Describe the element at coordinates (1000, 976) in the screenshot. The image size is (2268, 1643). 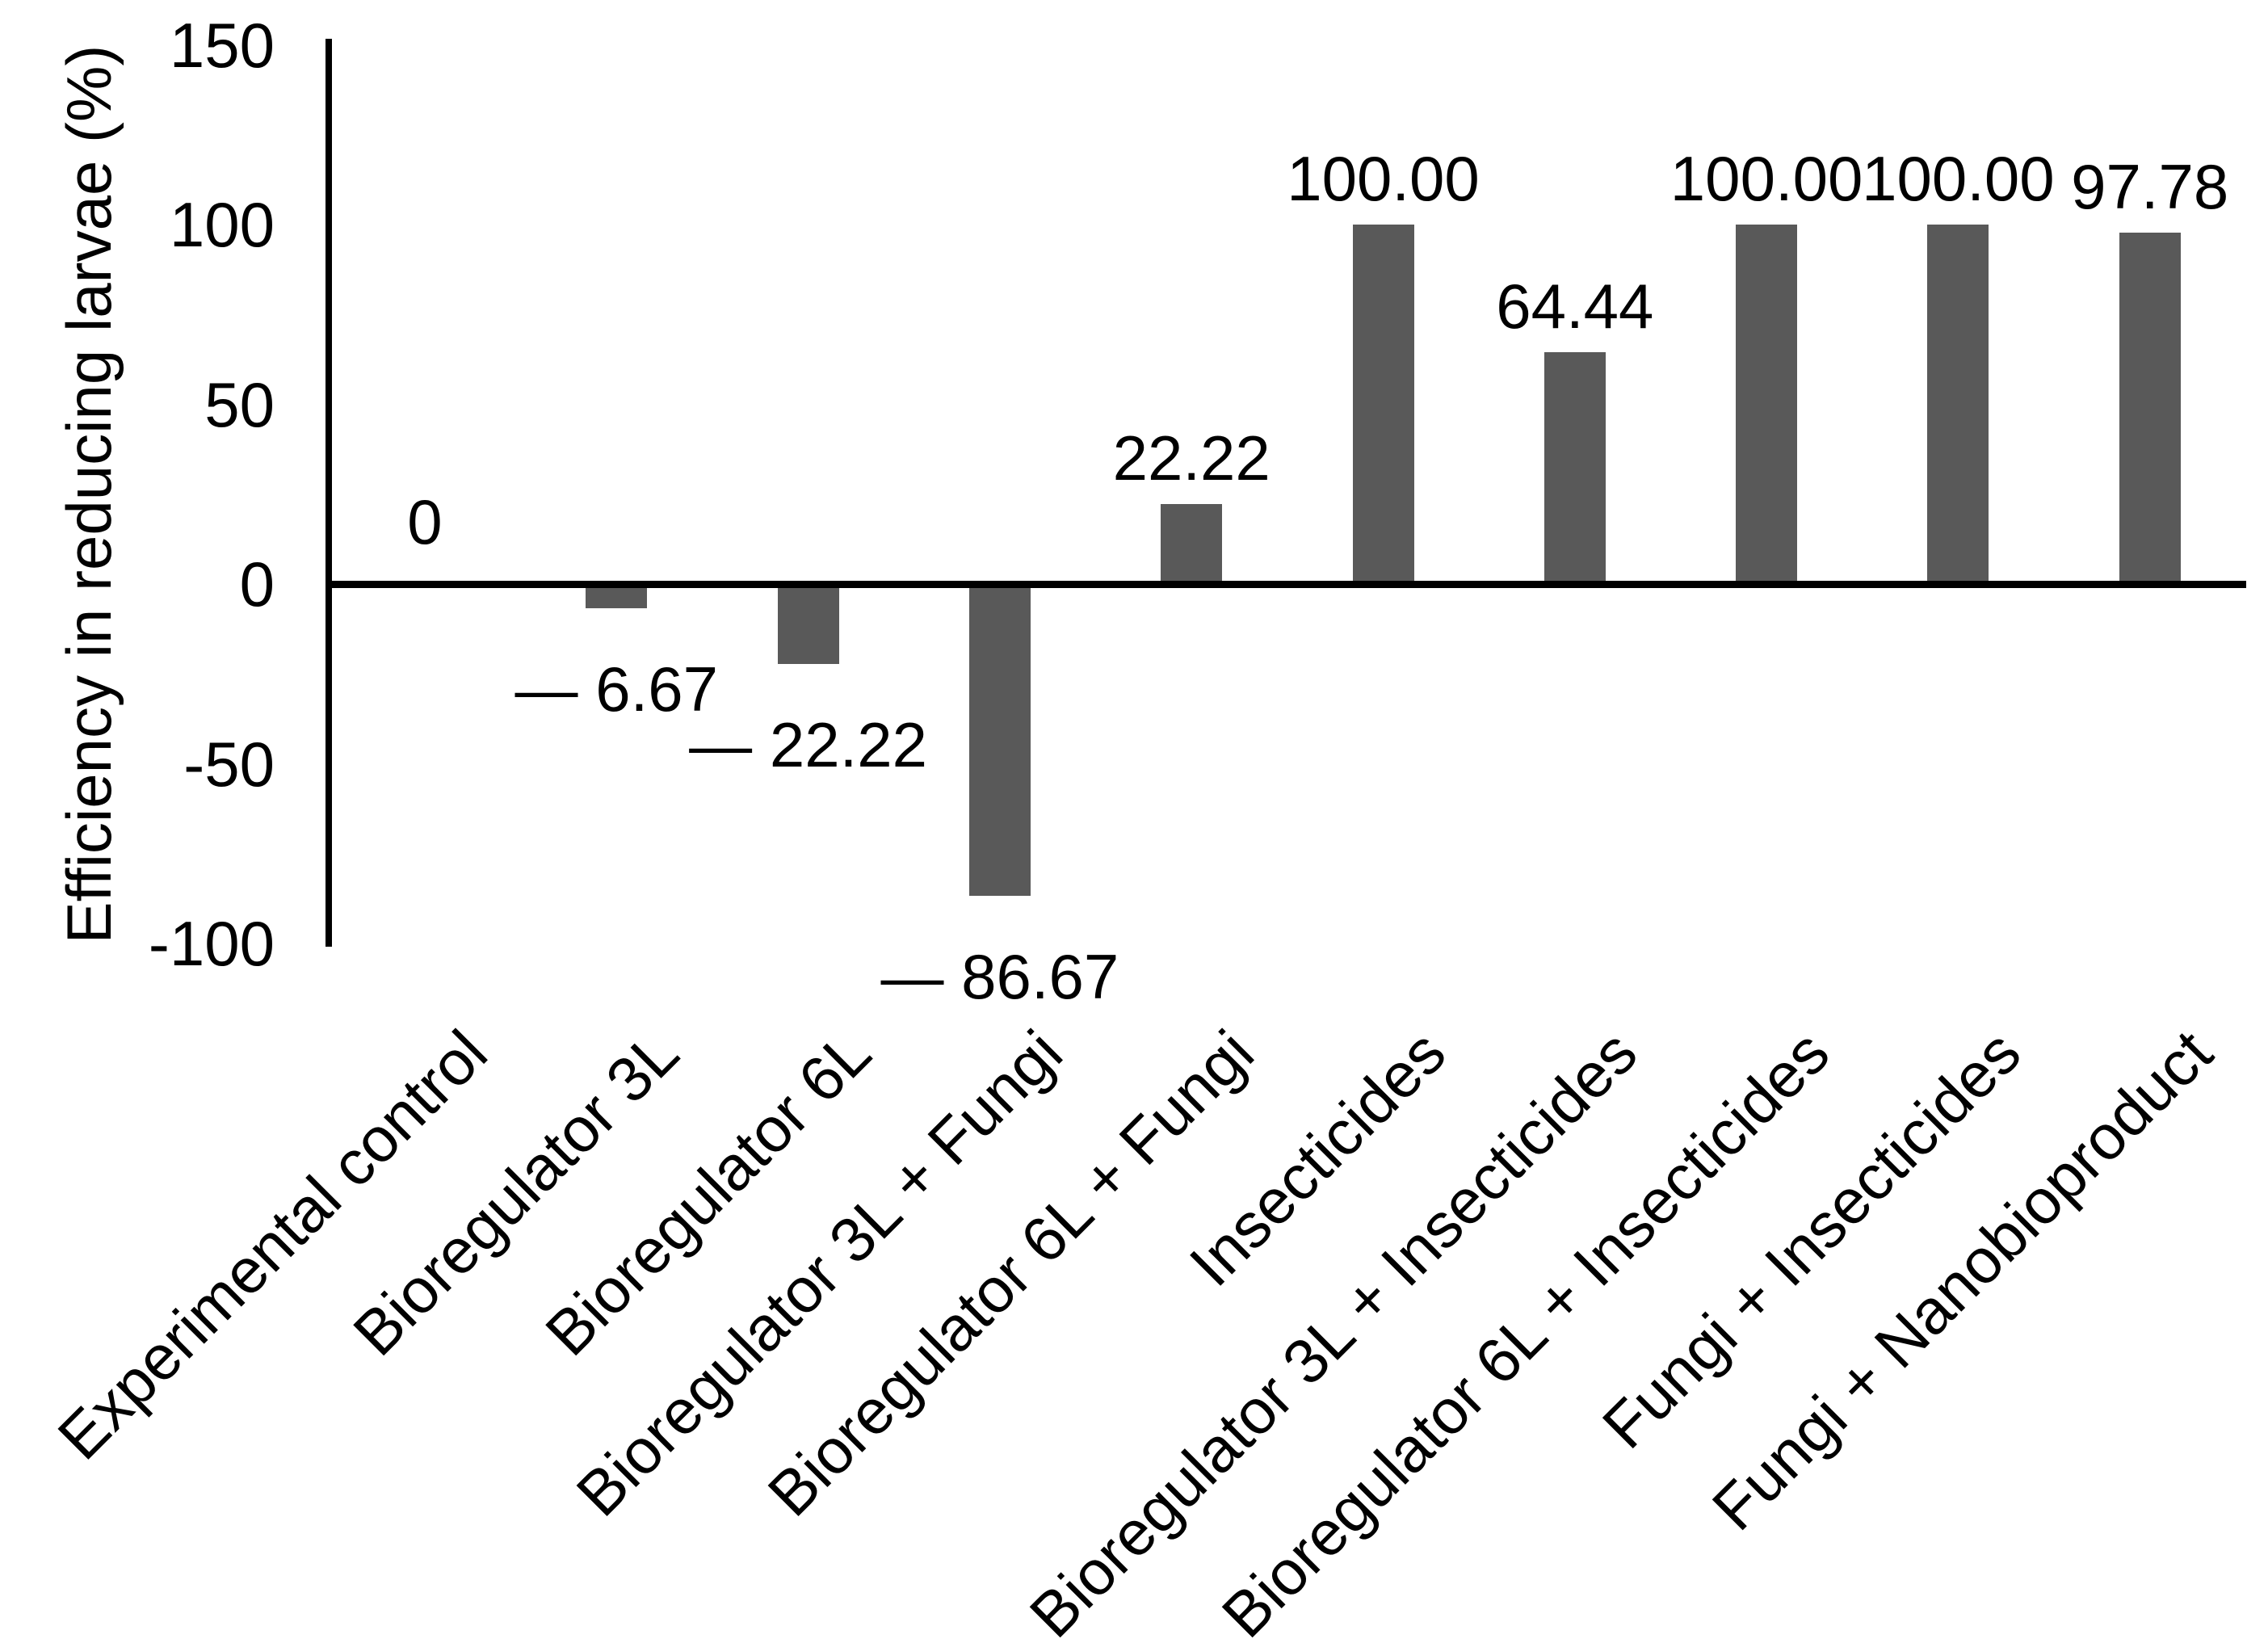
I see `bar-data-label: — 86.67` at that location.